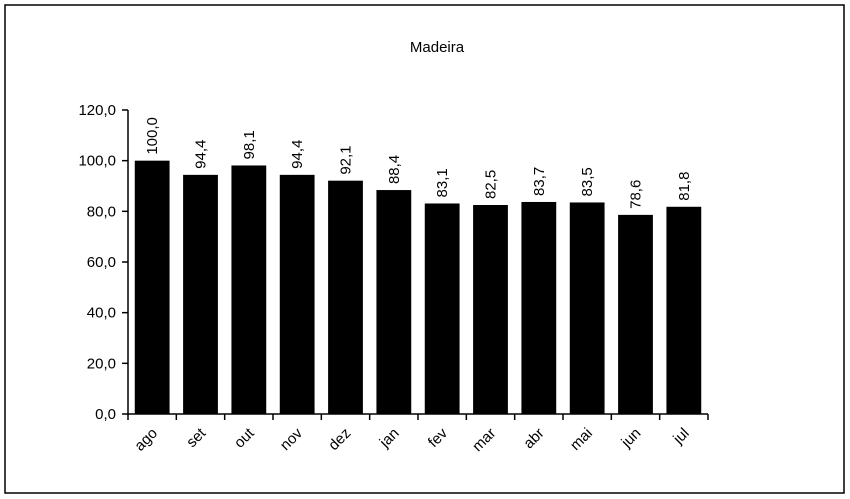 Image resolution: width=850 pixels, height=499 pixels. What do you see at coordinates (587, 181) in the screenshot?
I see `value-label: 83,5` at bounding box center [587, 181].